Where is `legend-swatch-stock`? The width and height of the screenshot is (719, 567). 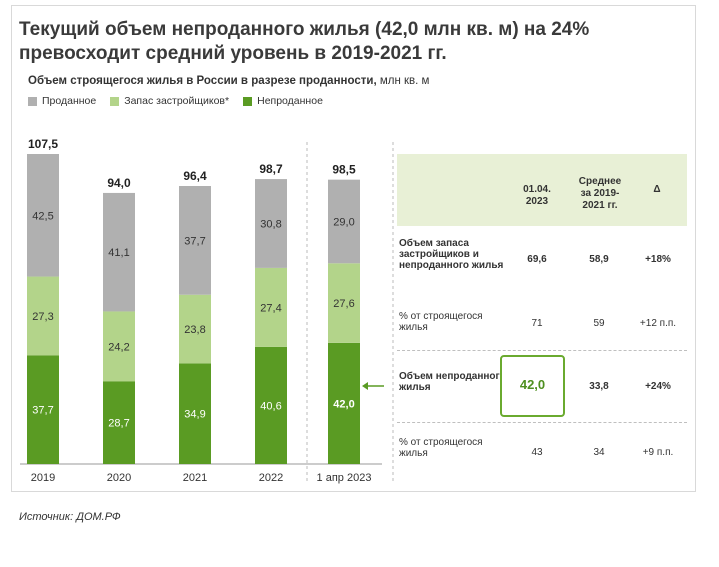 legend-swatch-stock is located at coordinates (115, 101).